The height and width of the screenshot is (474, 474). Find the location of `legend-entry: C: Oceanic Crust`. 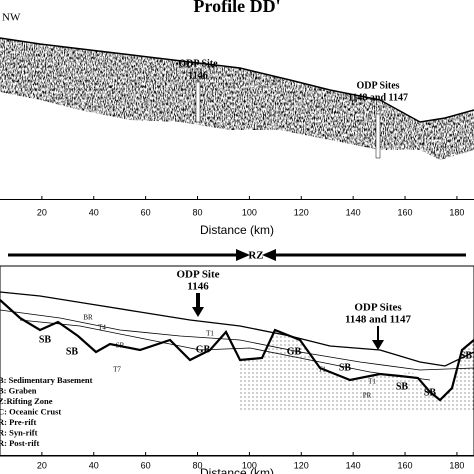

legend-entry: C: Oceanic Crust is located at coordinates (30, 411).